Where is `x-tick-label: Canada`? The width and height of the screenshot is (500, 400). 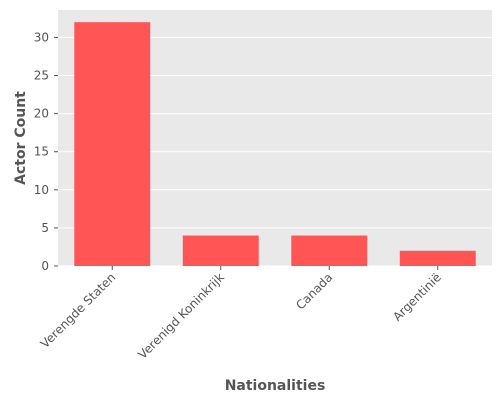 x-tick-label: Canada is located at coordinates (314, 291).